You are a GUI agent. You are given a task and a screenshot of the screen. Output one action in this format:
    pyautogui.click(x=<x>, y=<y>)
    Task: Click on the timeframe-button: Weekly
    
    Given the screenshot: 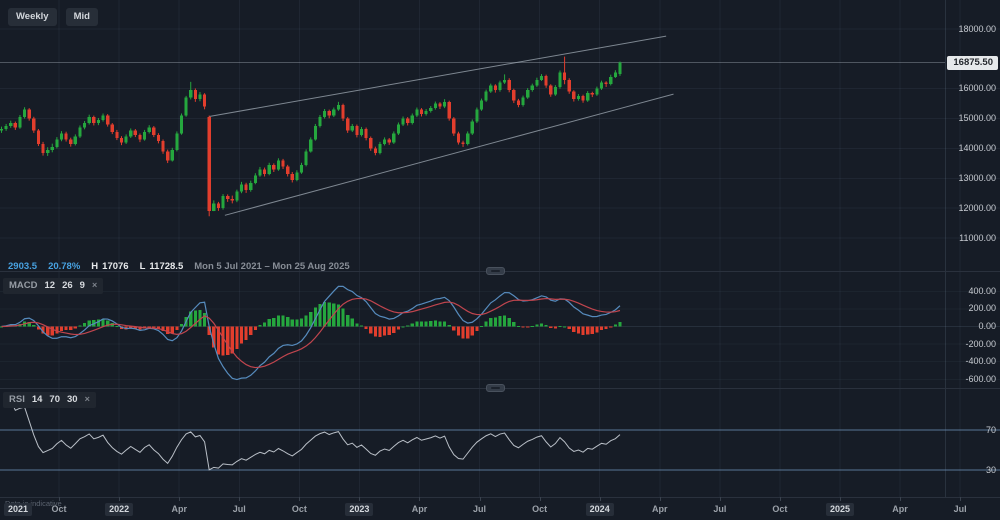 What is the action you would take?
    pyautogui.click(x=32, y=17)
    